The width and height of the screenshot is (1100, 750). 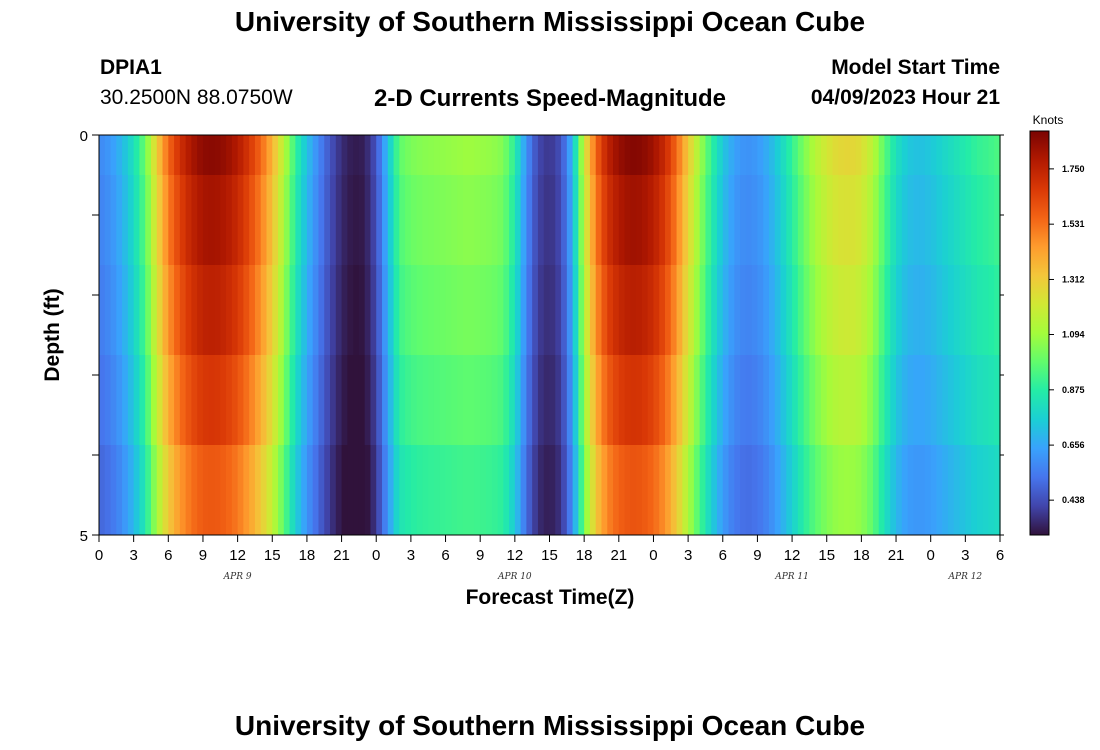 I want to click on x-tick-label: 6, so click(x=168, y=555).